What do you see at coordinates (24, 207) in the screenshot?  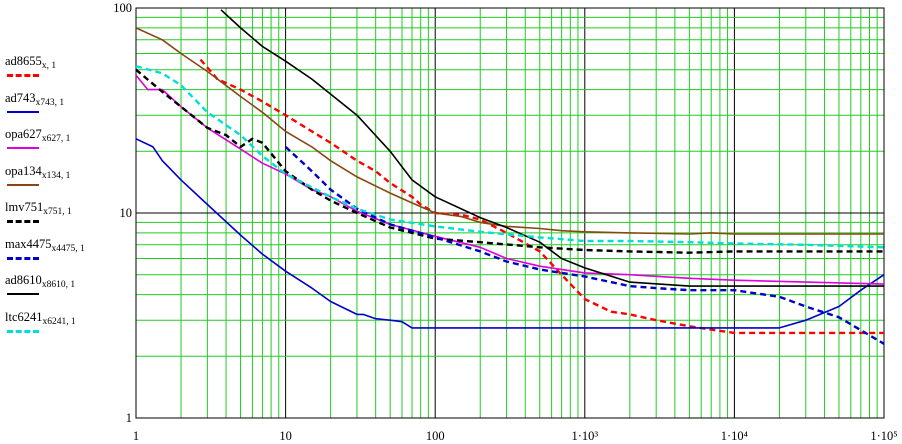 I see `legend-series-name: lmv751` at bounding box center [24, 207].